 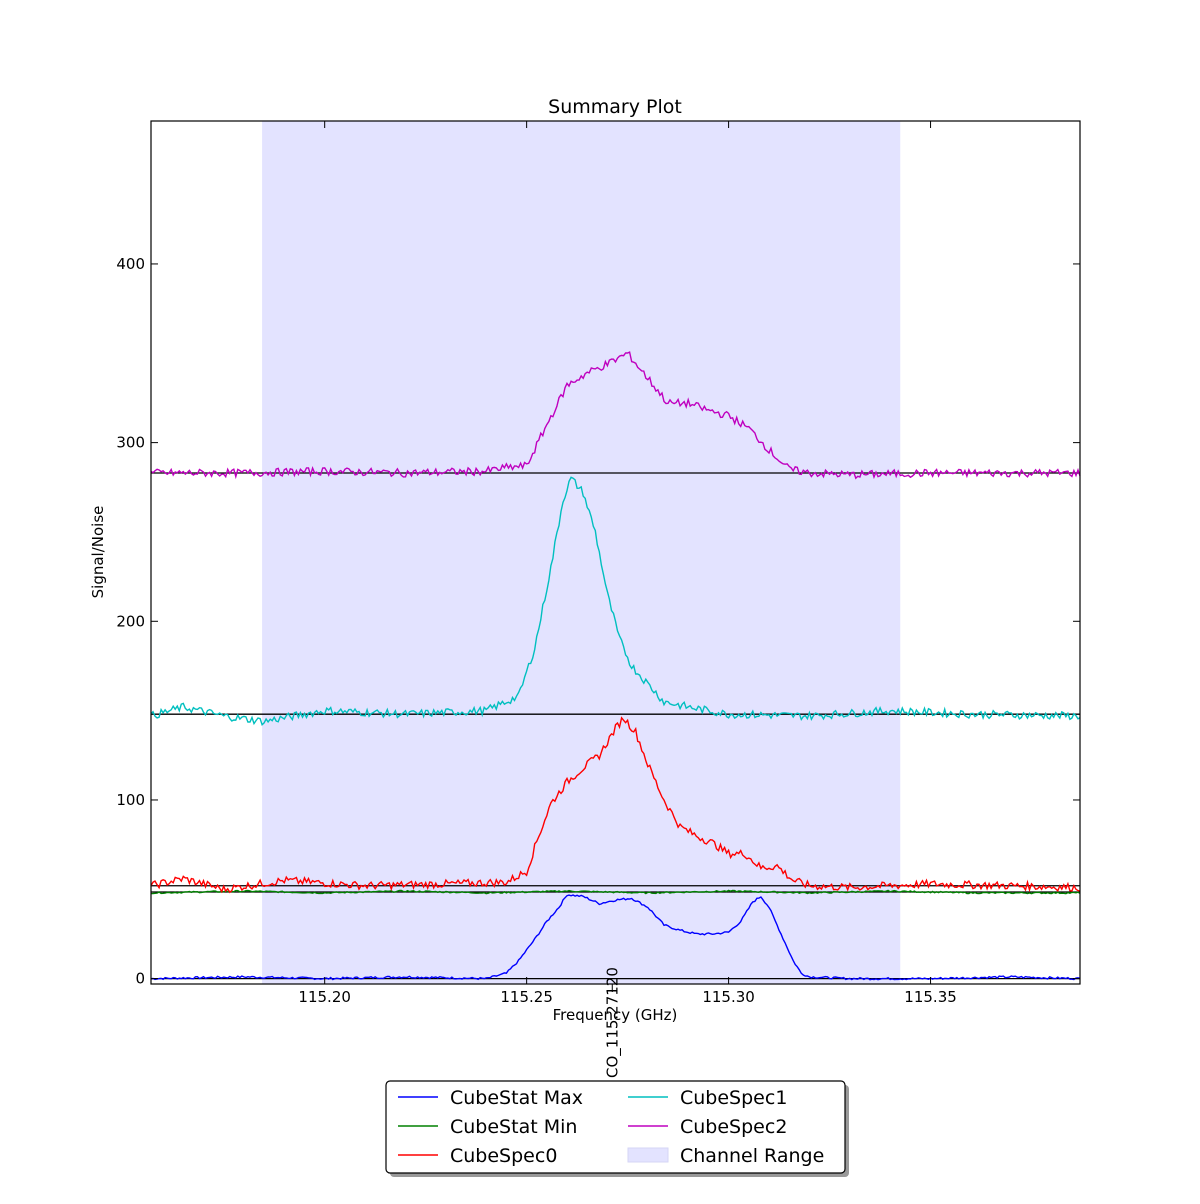 I want to click on legend-label-2: CubeSpec0, so click(x=503, y=1156).